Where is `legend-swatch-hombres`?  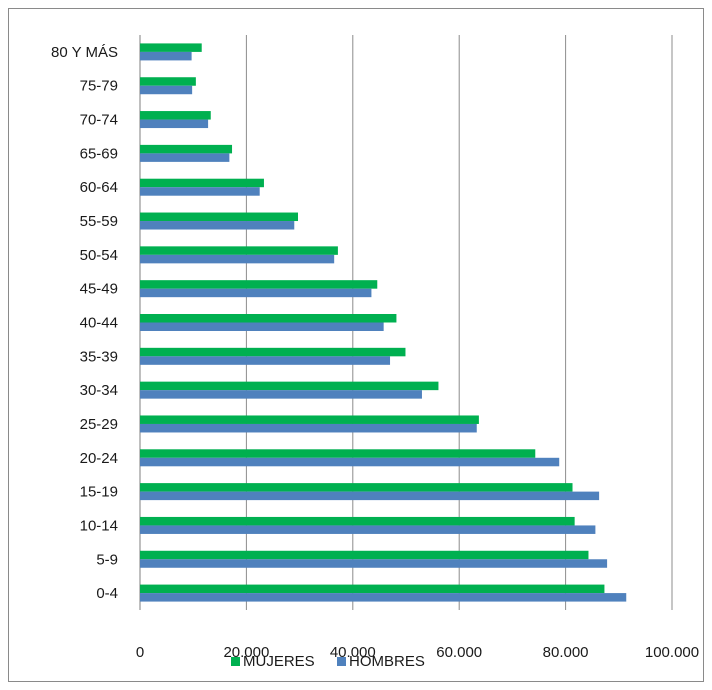 legend-swatch-hombres is located at coordinates (341, 661).